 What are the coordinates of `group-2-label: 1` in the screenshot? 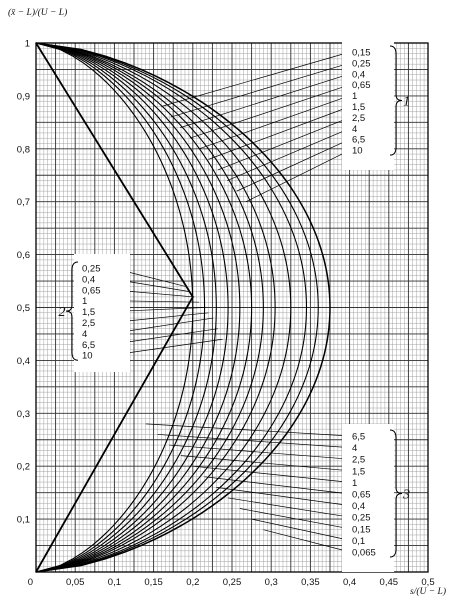 It's located at (84, 301).